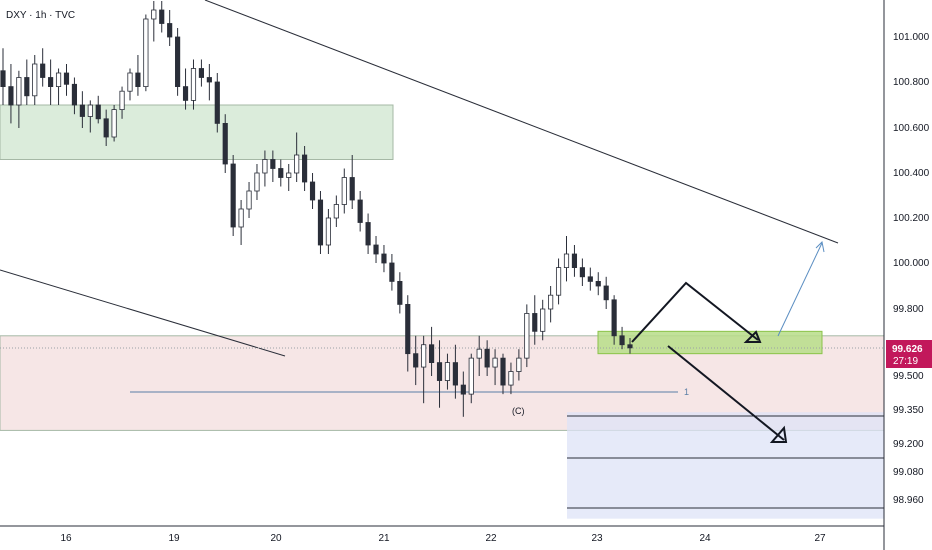 The image size is (932, 550). Describe the element at coordinates (726, 393) in the screenshot. I see `projection-path-lower` at that location.